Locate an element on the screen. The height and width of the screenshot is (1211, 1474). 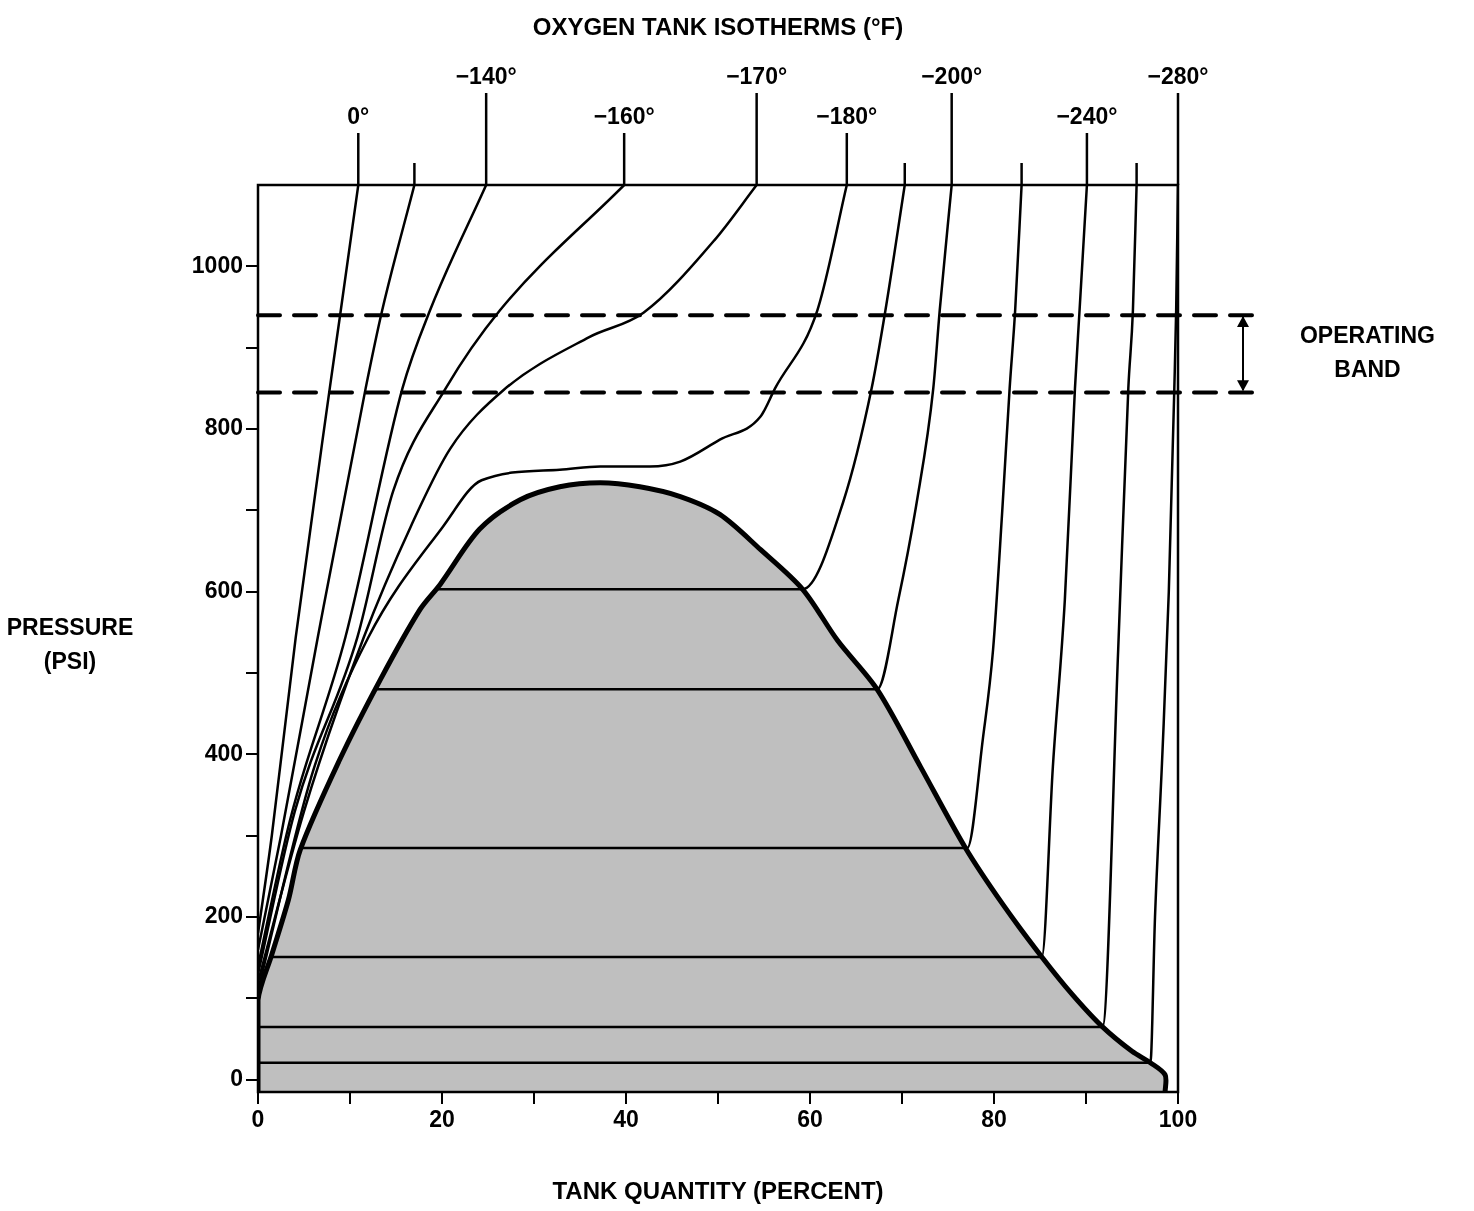
x-tick-label: 60 is located at coordinates (810, 1119).